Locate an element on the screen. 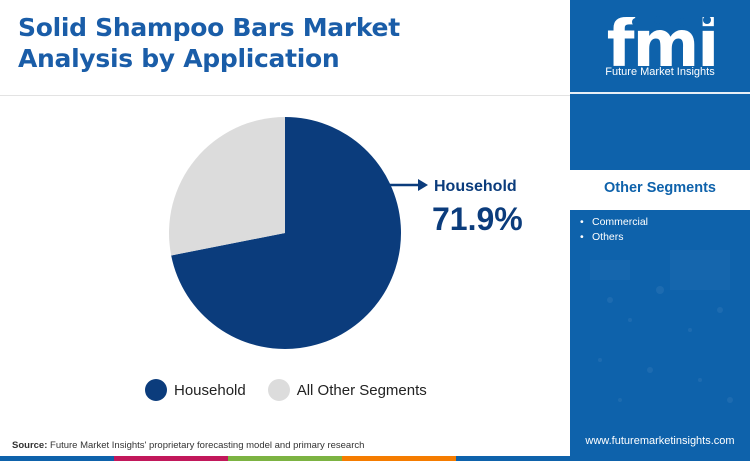 This screenshot has width=750, height=461. callout-label: Household is located at coordinates (475, 186).